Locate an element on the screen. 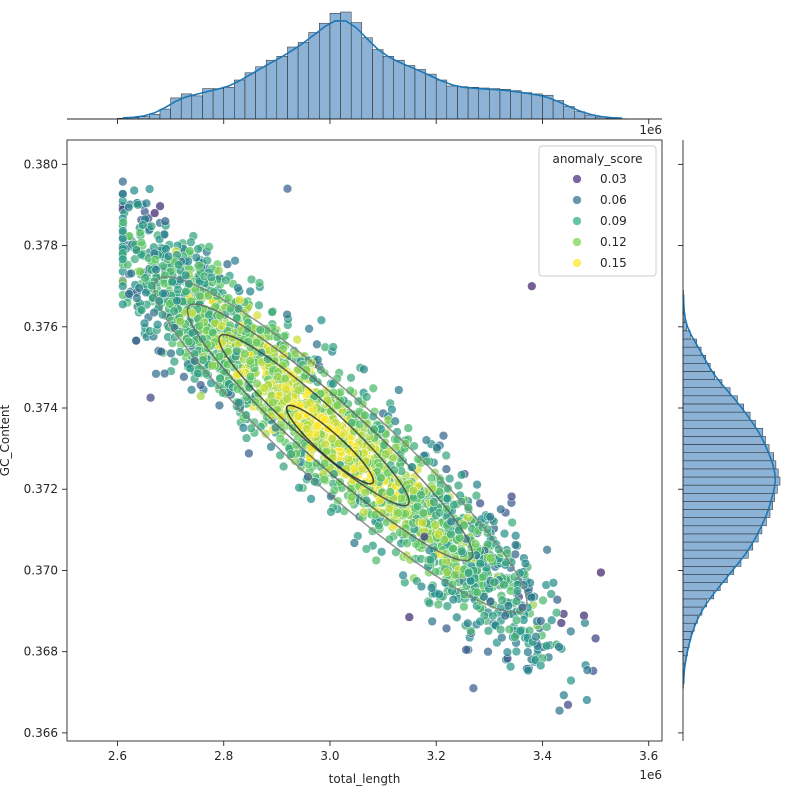 The image size is (800, 804). x-axis-label: total_length is located at coordinates (365, 779).